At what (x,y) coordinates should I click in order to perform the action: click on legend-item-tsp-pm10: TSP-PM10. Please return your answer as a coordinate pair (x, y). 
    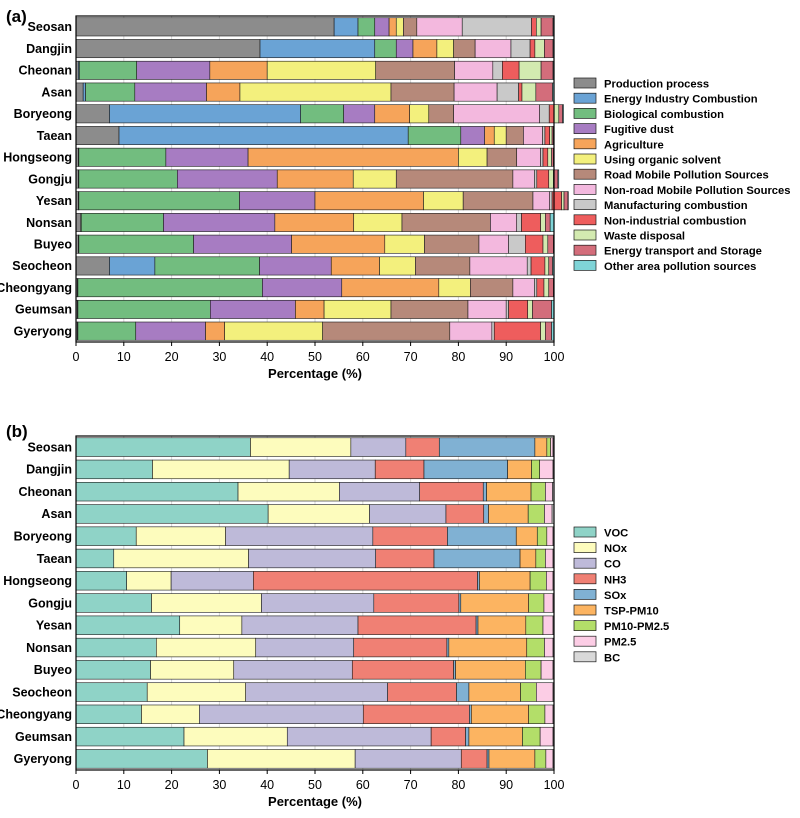
    Looking at the image, I should click on (616, 611).